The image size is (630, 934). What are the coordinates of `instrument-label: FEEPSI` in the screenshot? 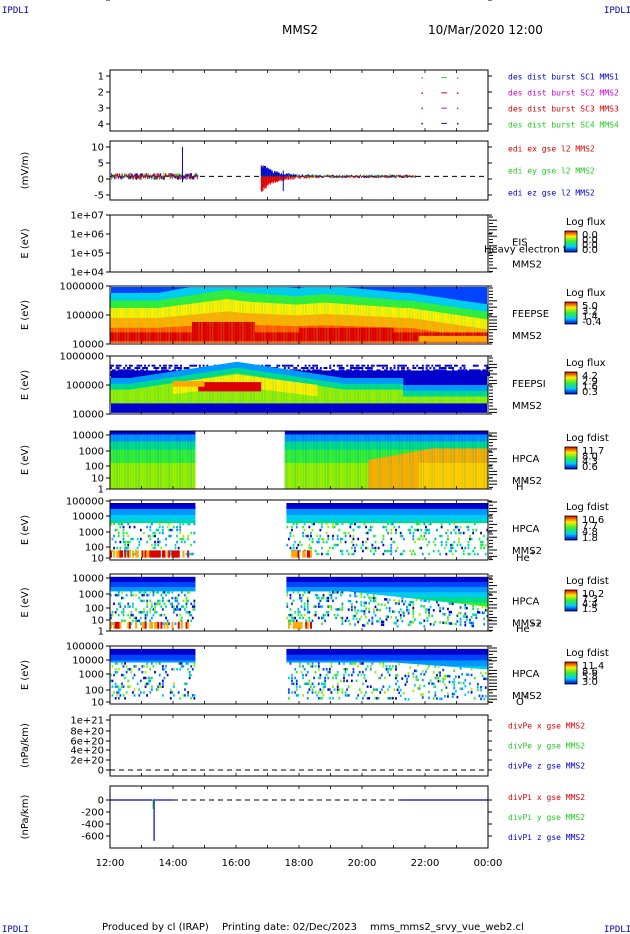 It's located at (529, 384).